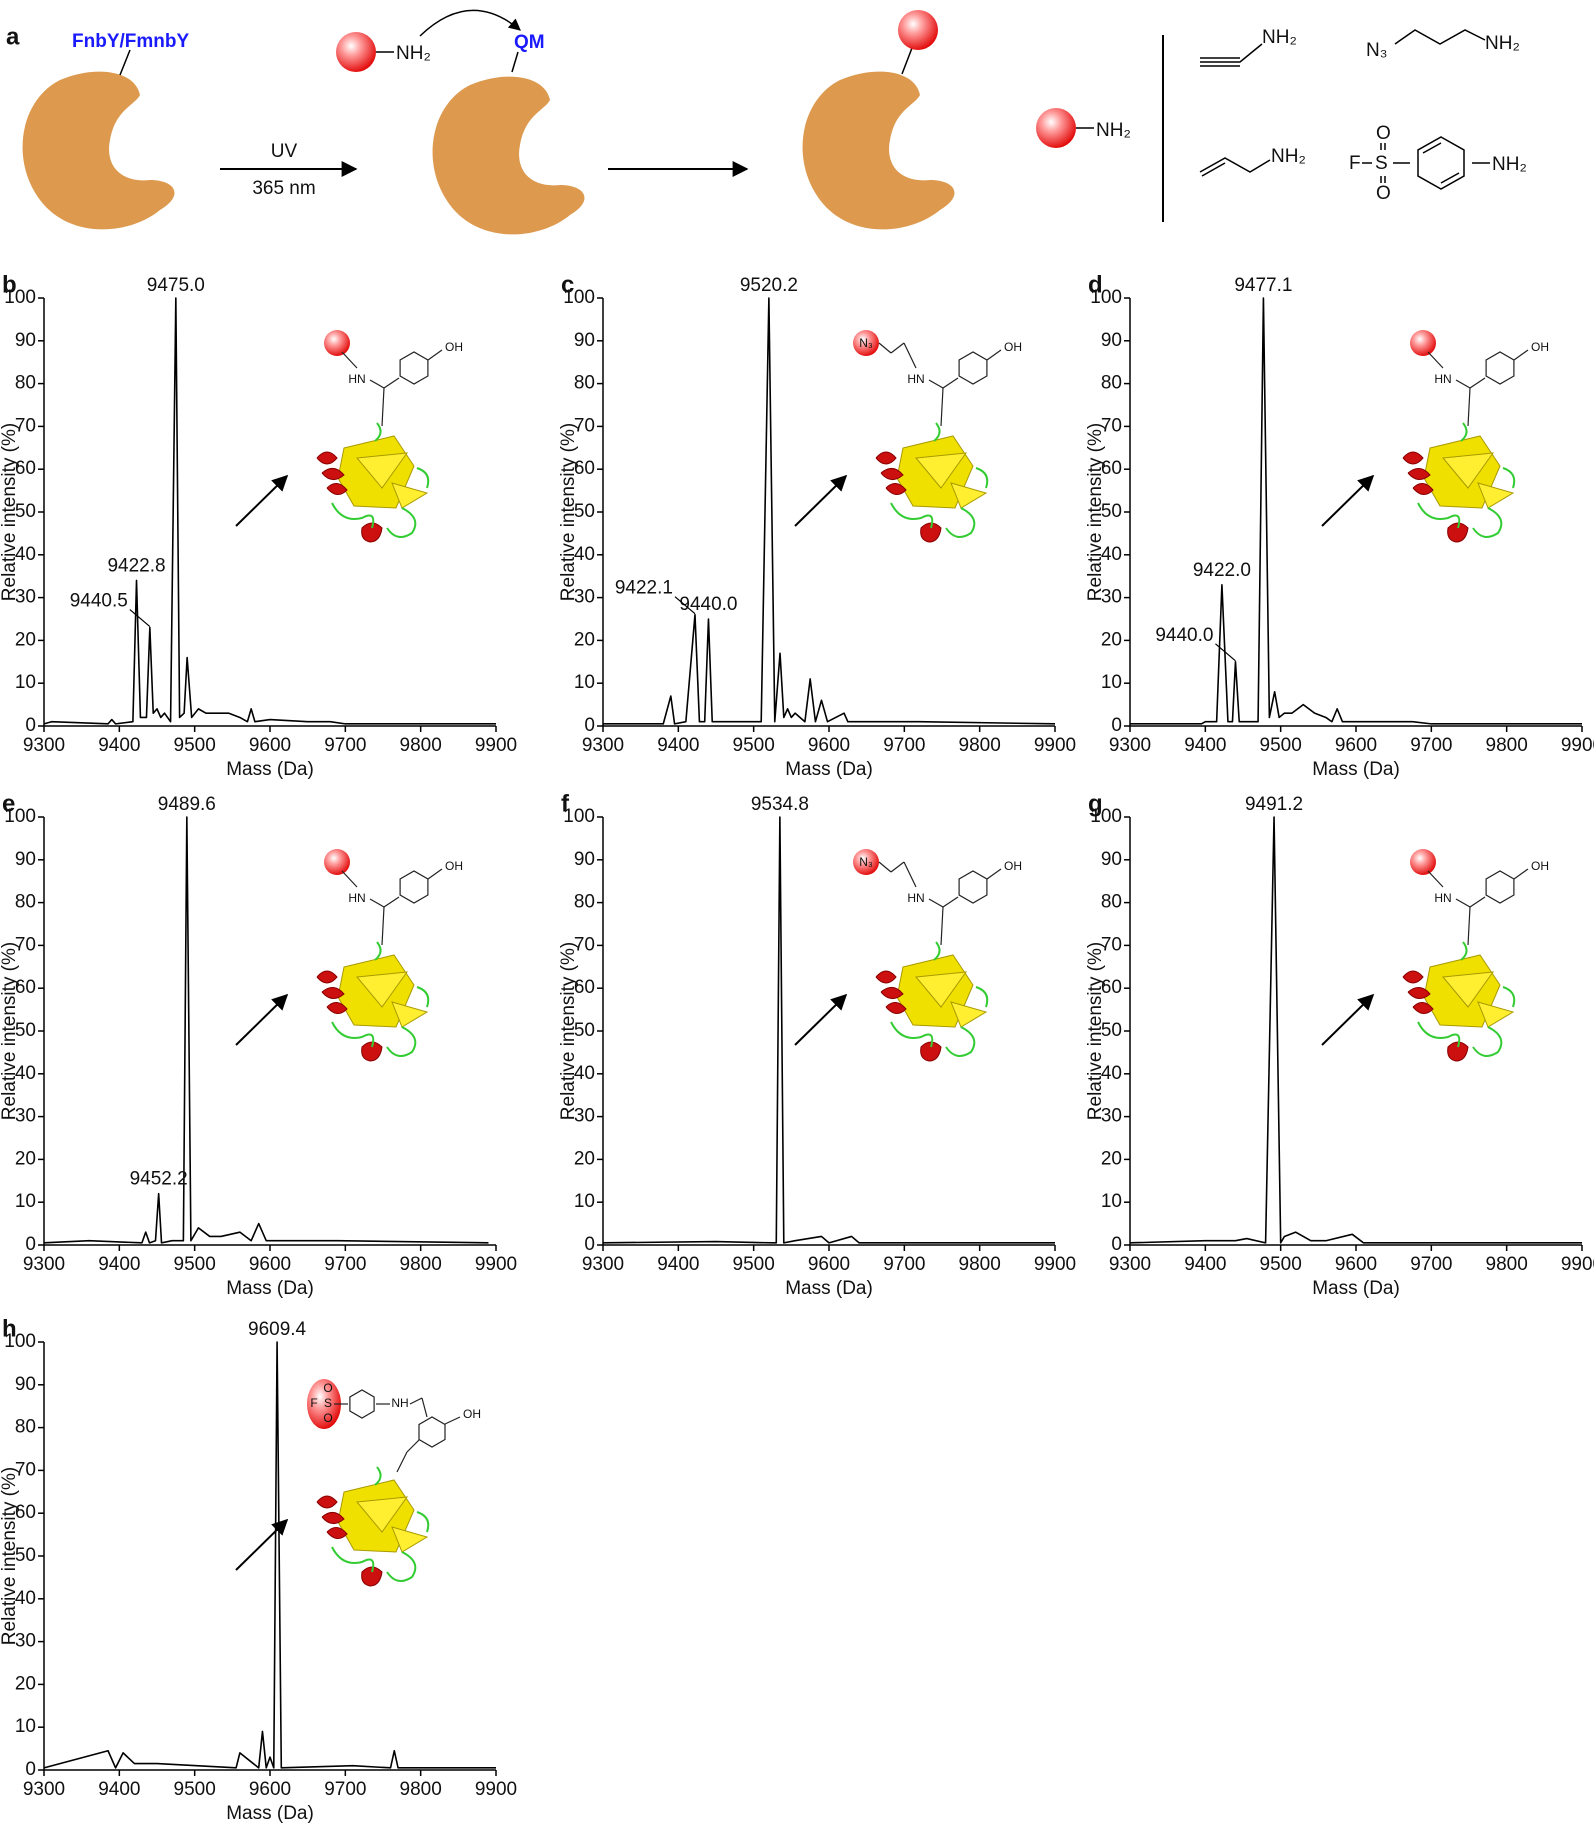 Image resolution: width=1594 pixels, height=1835 pixels. Describe the element at coordinates (187, 804) in the screenshot. I see `peak-label: 9489.6` at that location.